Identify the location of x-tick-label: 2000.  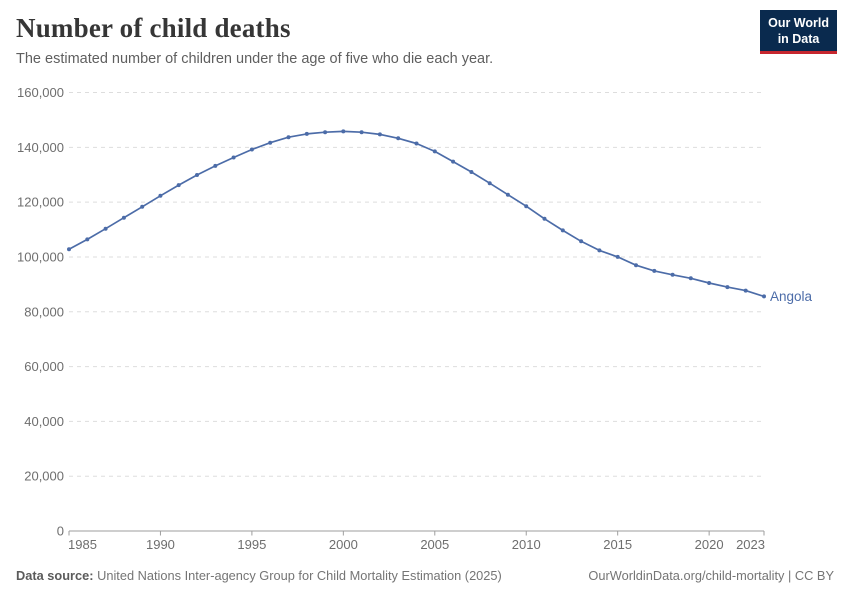
(343, 544).